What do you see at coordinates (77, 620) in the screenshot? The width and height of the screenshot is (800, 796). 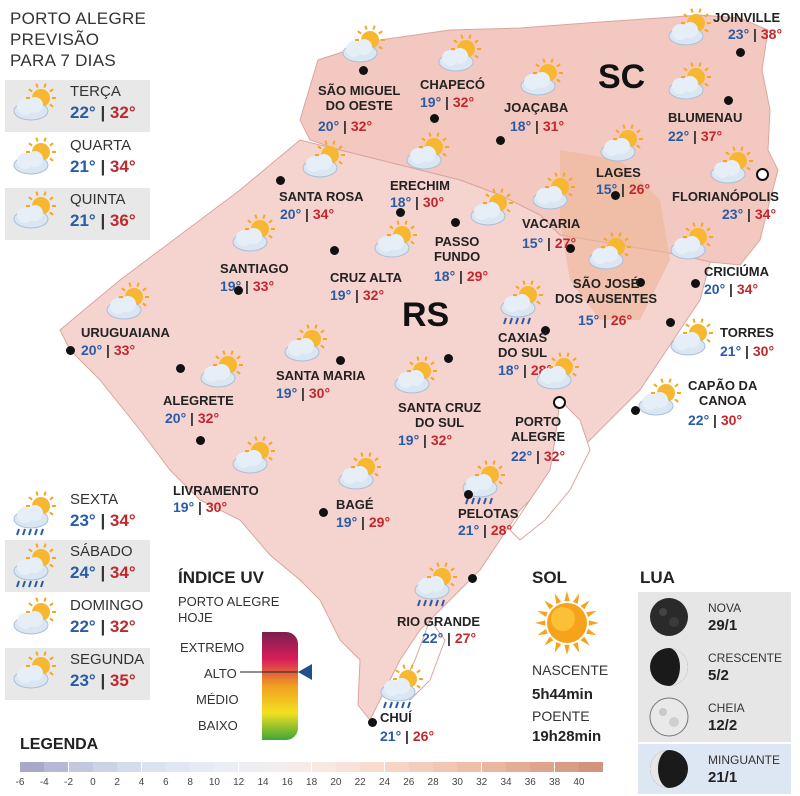 I see `forecast-day-panel: DOMINGO 22° | 32°` at bounding box center [77, 620].